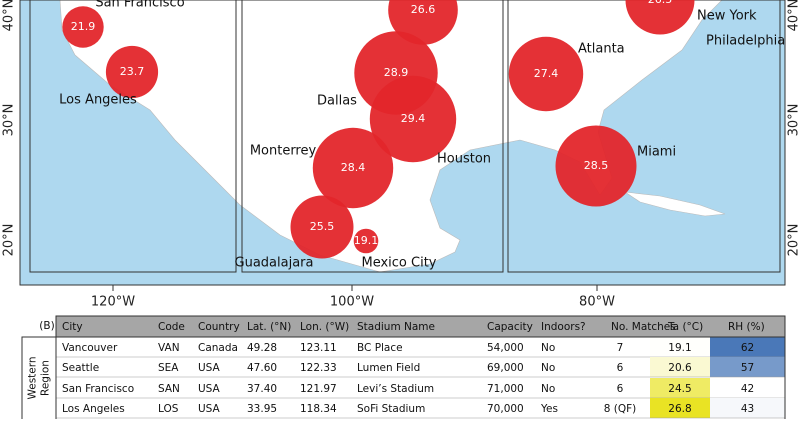 Image resolution: width=800 pixels, height=423 pixels. Describe the element at coordinates (72, 327) in the screenshot. I see `header-cell: City` at that location.